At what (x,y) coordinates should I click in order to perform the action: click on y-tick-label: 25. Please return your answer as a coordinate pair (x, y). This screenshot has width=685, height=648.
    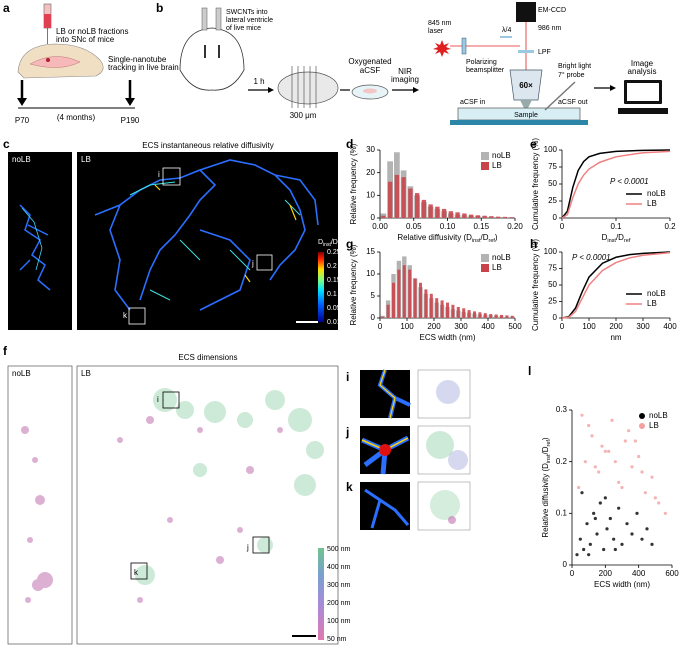
    Looking at the image, I should click on (552, 200).